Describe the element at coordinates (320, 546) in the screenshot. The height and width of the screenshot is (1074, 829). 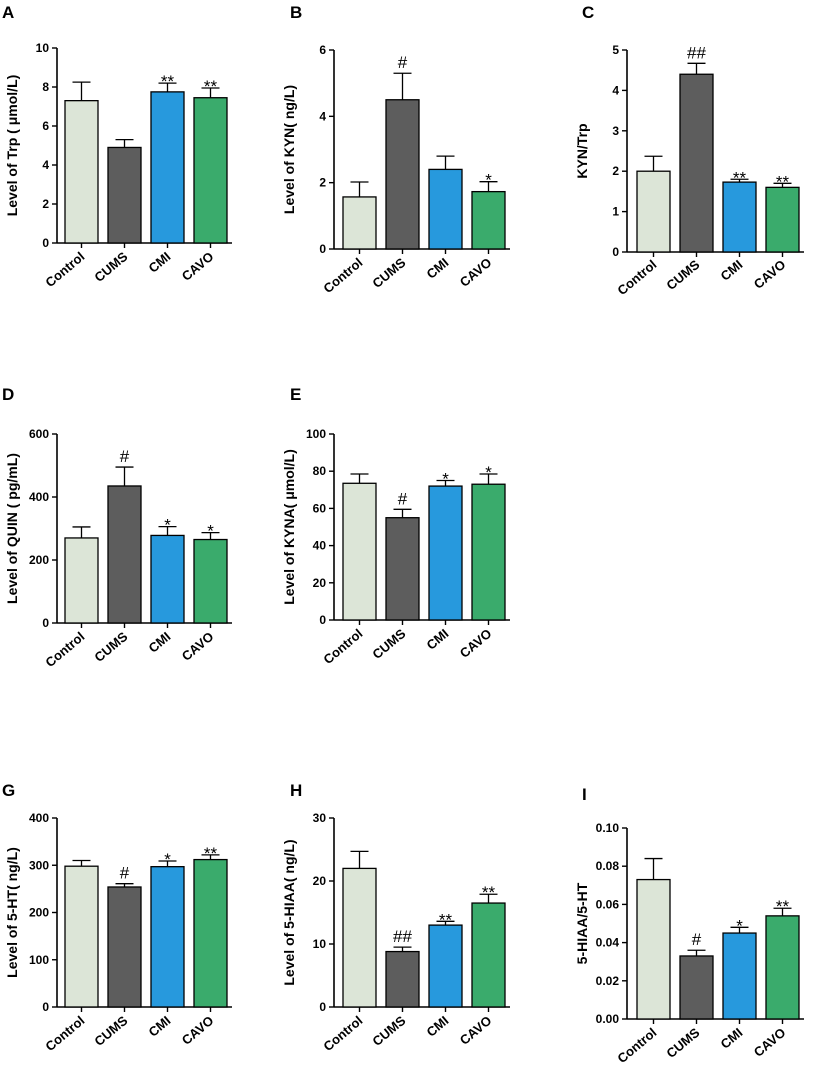
I see `y-tick-label: 40` at that location.